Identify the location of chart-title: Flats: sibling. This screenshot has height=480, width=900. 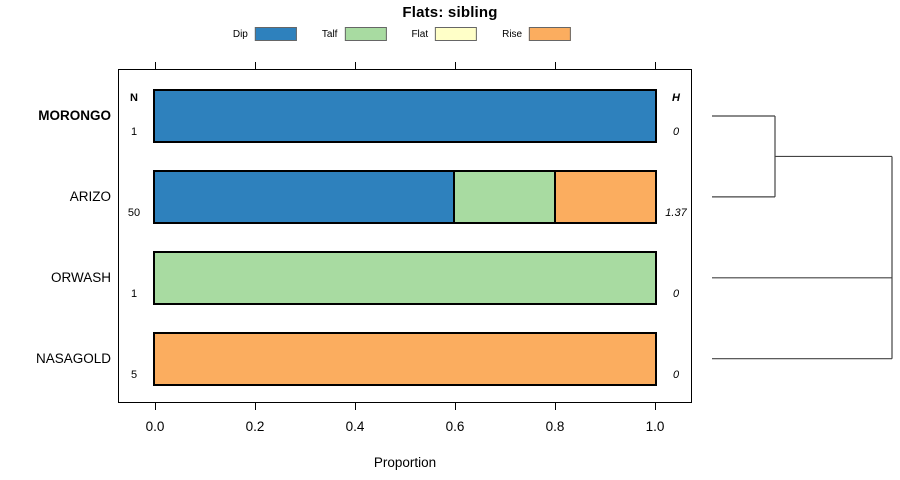
(450, 12).